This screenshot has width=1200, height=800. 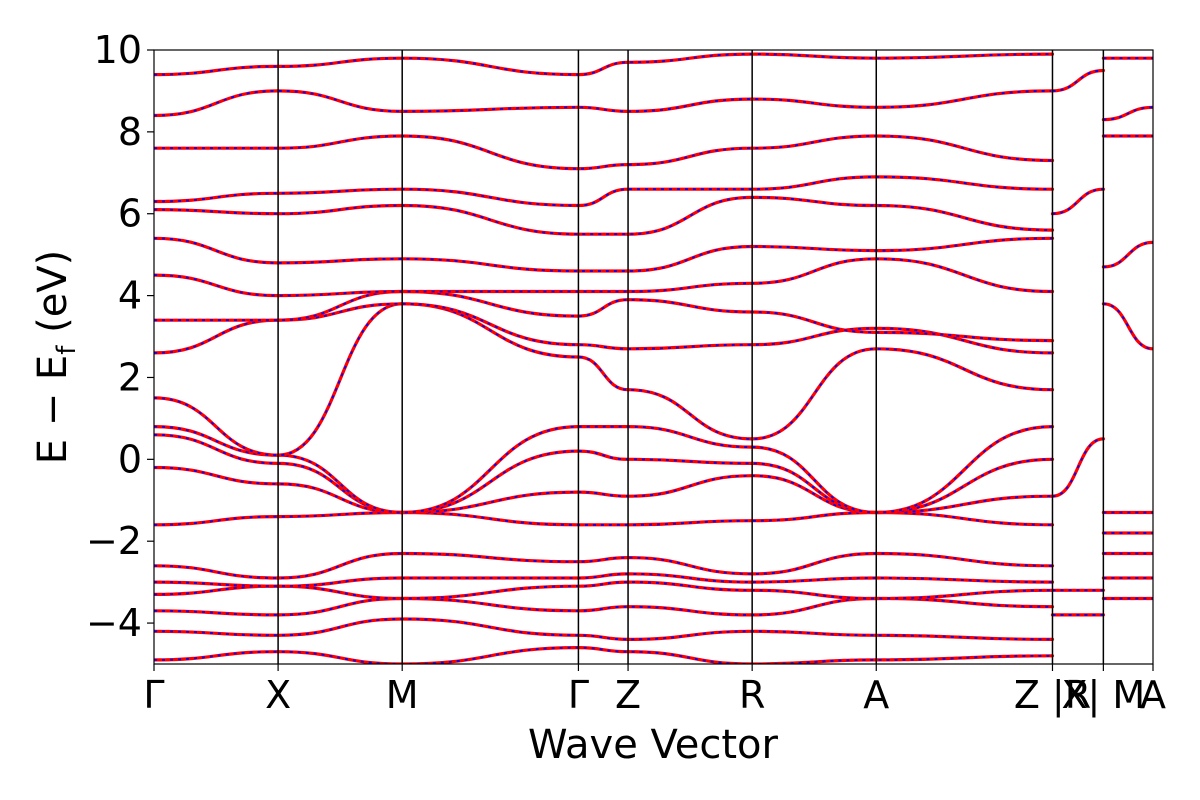 What do you see at coordinates (402, 695) in the screenshot?
I see `x-tick-label: M` at bounding box center [402, 695].